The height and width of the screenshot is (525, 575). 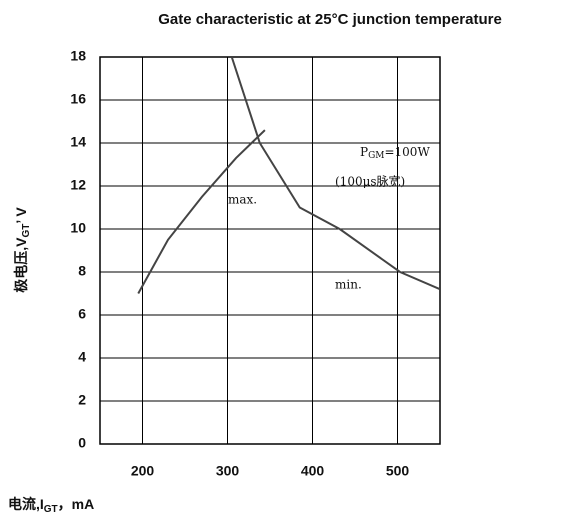 I want to click on y-tick-label: 2, so click(x=82, y=400).